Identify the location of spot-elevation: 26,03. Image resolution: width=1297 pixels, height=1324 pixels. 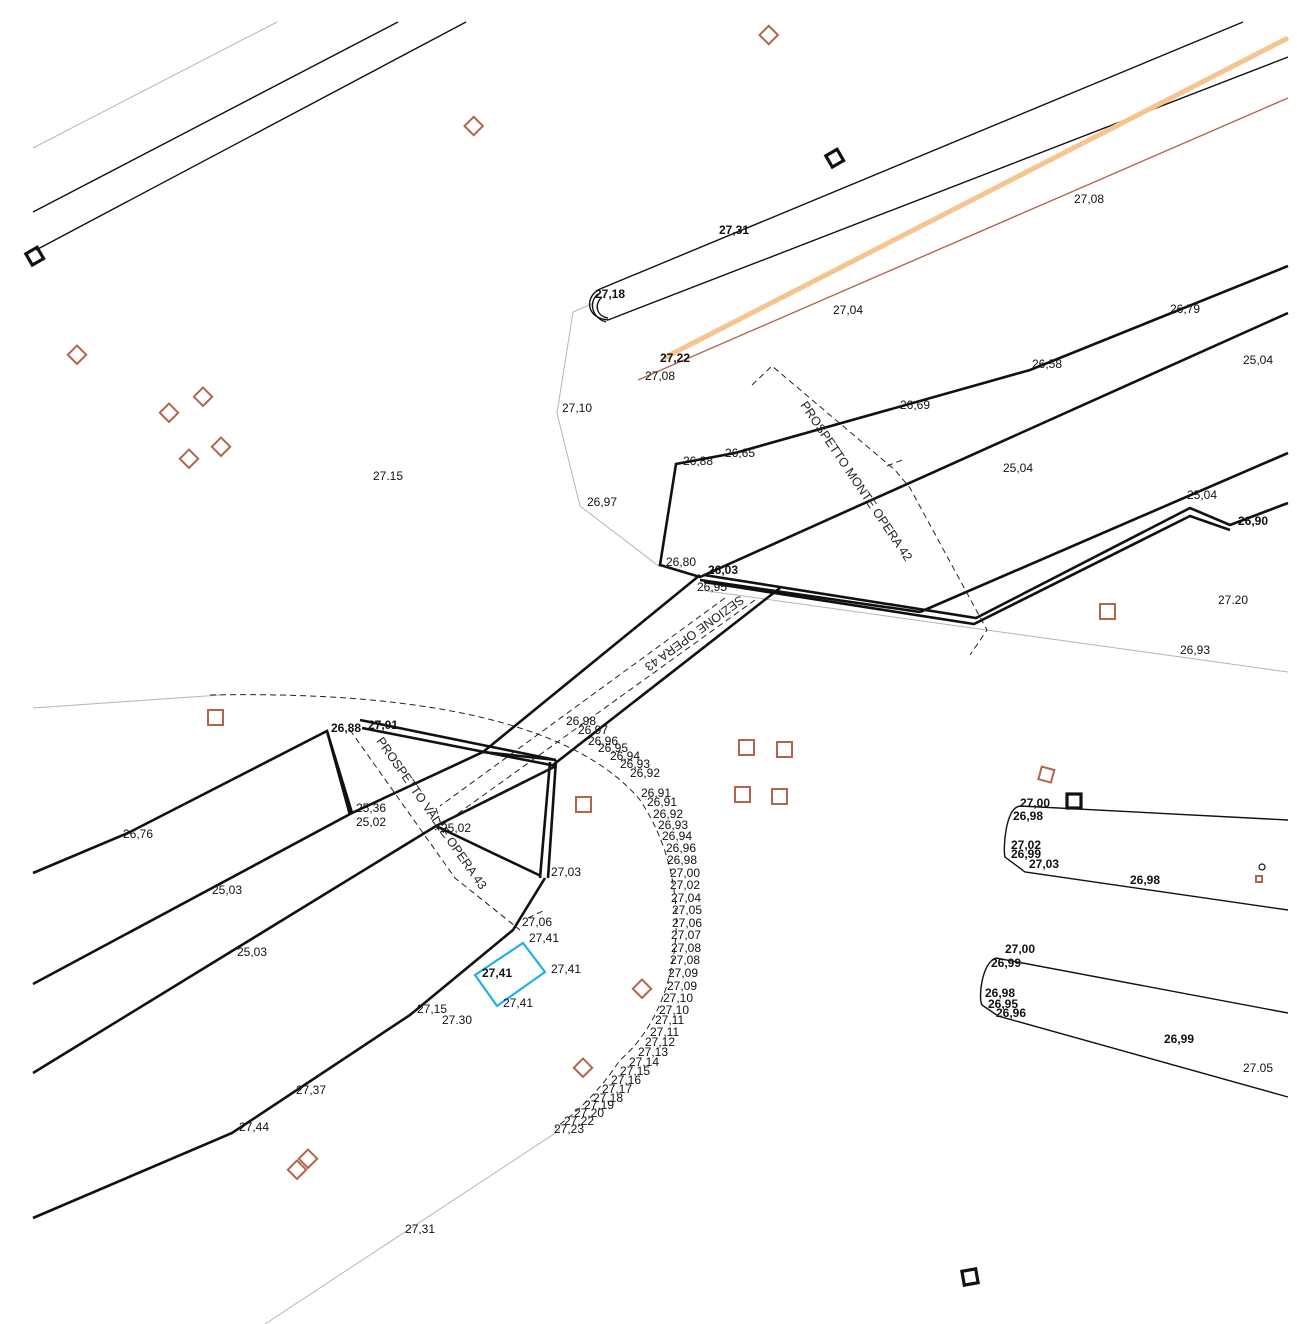
(723, 570).